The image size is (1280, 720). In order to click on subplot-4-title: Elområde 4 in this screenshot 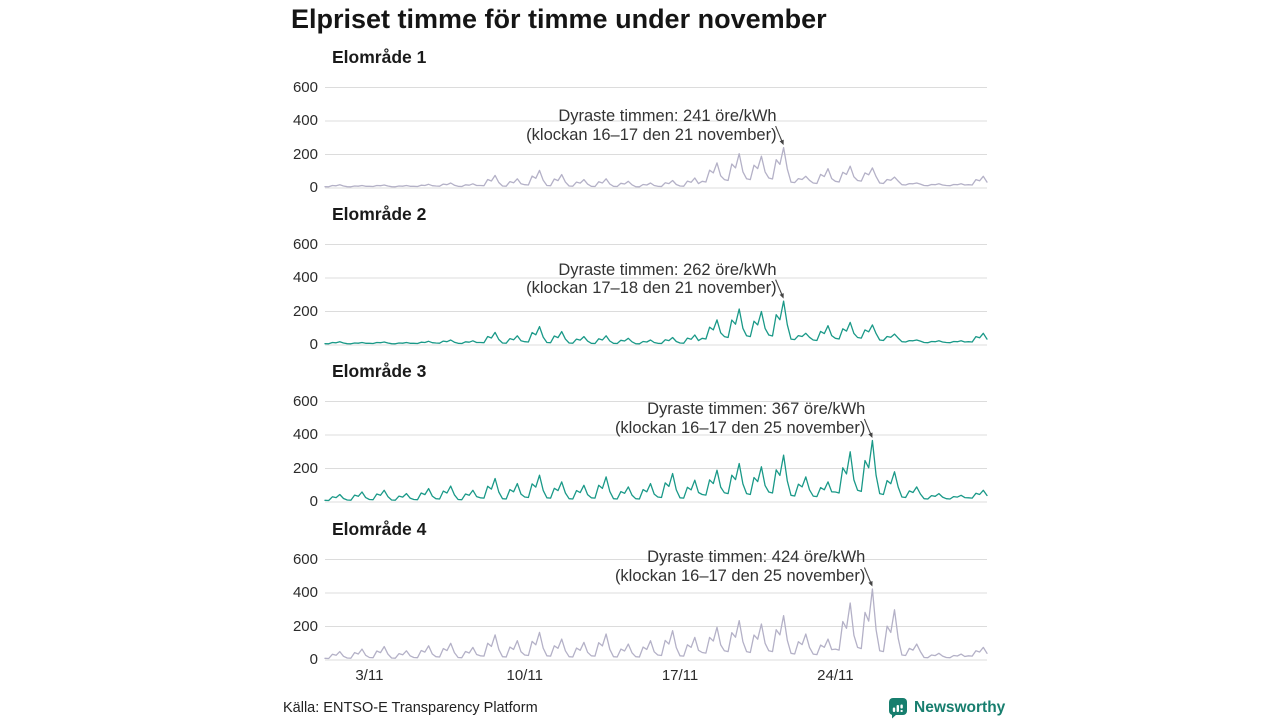, I will do `click(379, 529)`.